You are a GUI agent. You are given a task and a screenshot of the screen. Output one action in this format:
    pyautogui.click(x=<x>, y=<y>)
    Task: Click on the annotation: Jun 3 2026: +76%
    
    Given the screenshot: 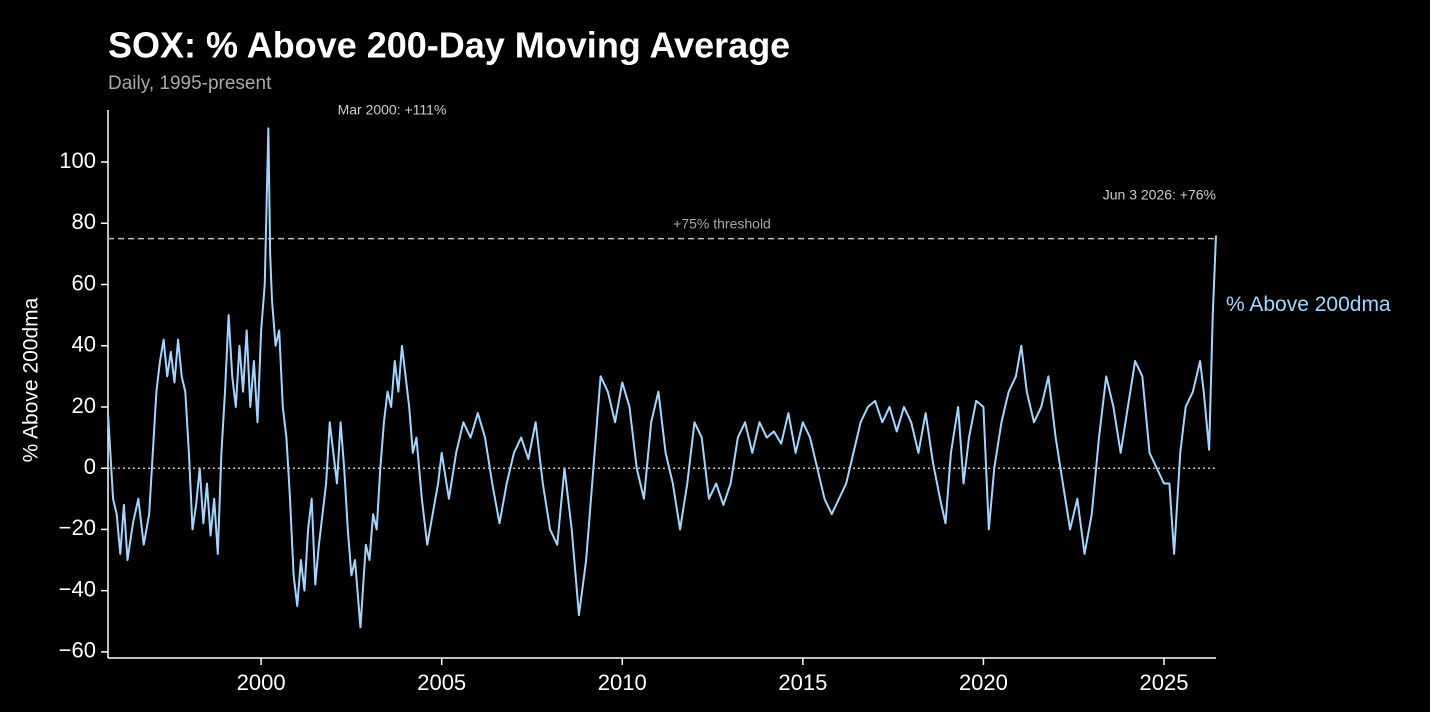 What is the action you would take?
    pyautogui.click(x=1159, y=195)
    